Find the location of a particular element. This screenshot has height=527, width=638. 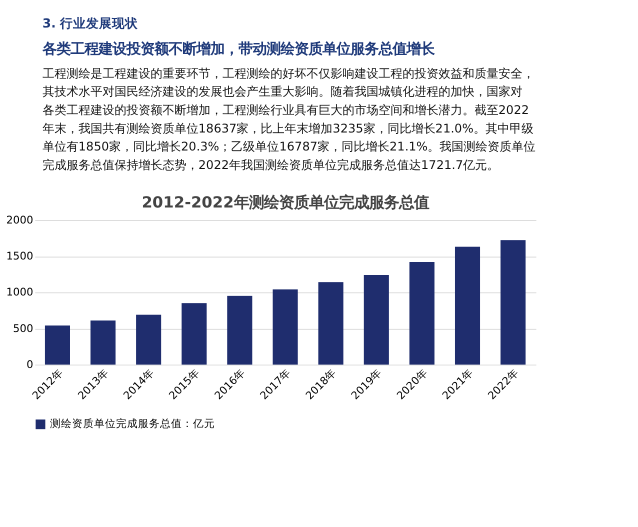

chart-title: 2012-2022年测绘资质单位完成服务总值 is located at coordinates (285, 202).